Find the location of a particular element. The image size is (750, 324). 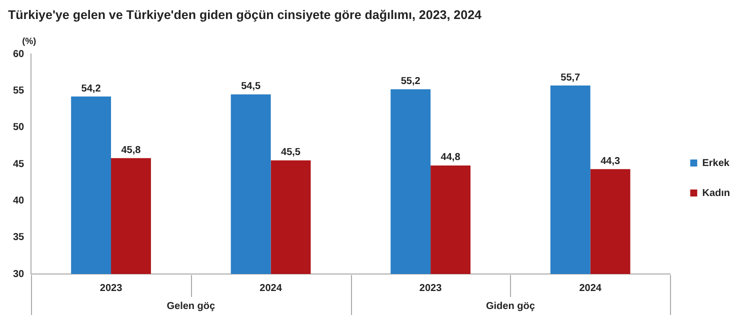

data-label: 45,5 is located at coordinates (291, 152).